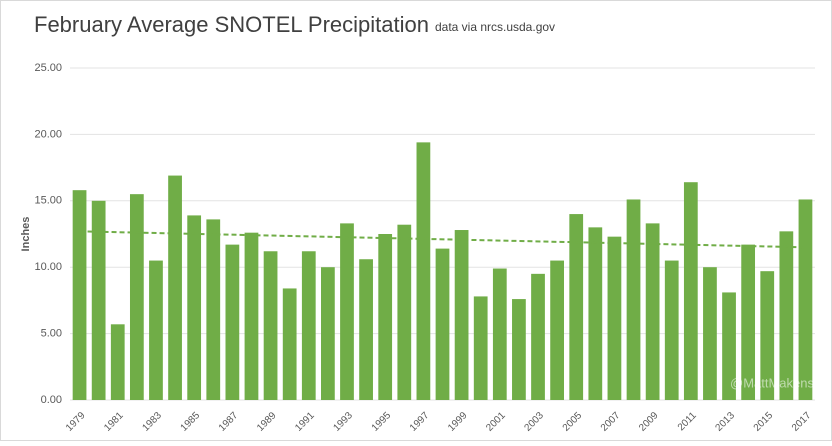 The height and width of the screenshot is (446, 832). What do you see at coordinates (442, 239) in the screenshot?
I see `trendline` at bounding box center [442, 239].